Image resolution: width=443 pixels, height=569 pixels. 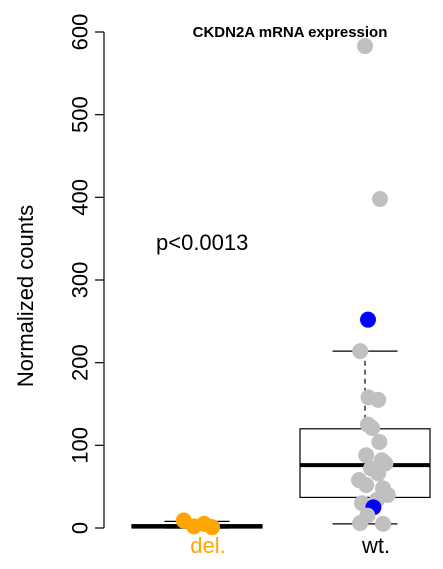 I want to click on y-tick-label: 100, so click(x=80, y=445).